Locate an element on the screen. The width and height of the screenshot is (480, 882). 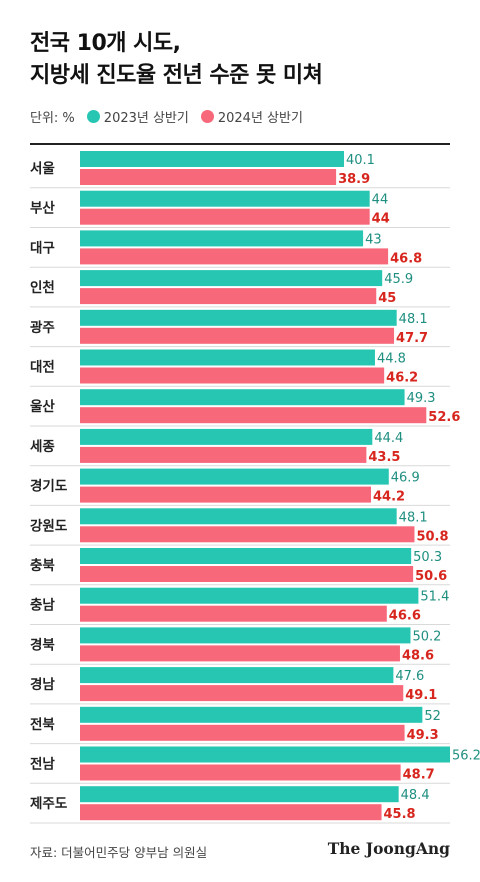
value-label-2024: 46.8 is located at coordinates (406, 258).